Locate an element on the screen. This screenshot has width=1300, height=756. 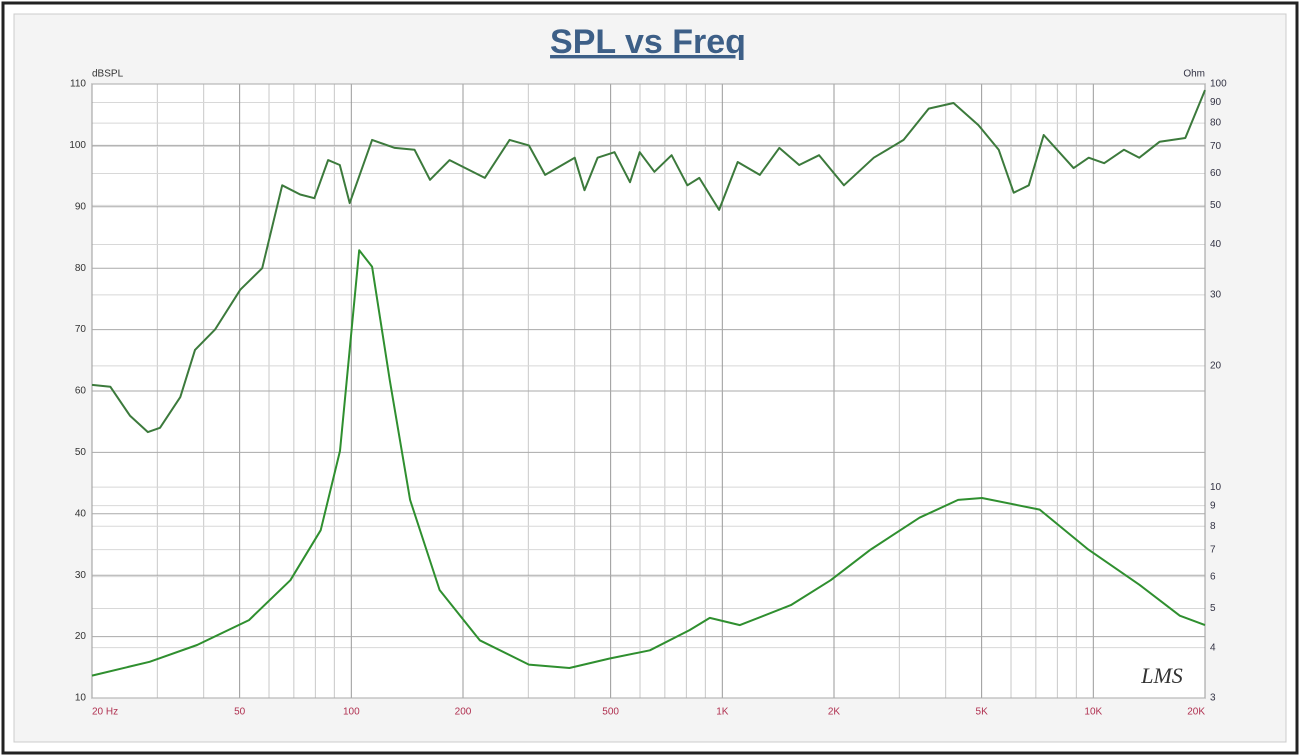
x-tick-label: 5K is located at coordinates (982, 712).